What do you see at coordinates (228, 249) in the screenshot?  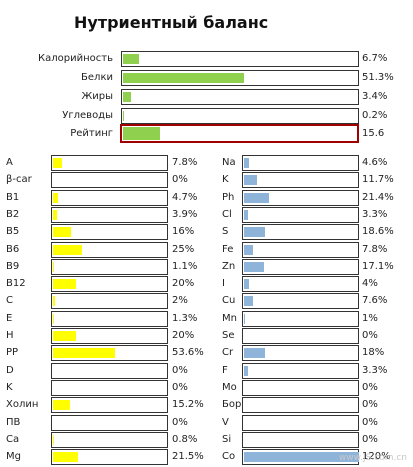 I see `minerals-label: Fe` at bounding box center [228, 249].